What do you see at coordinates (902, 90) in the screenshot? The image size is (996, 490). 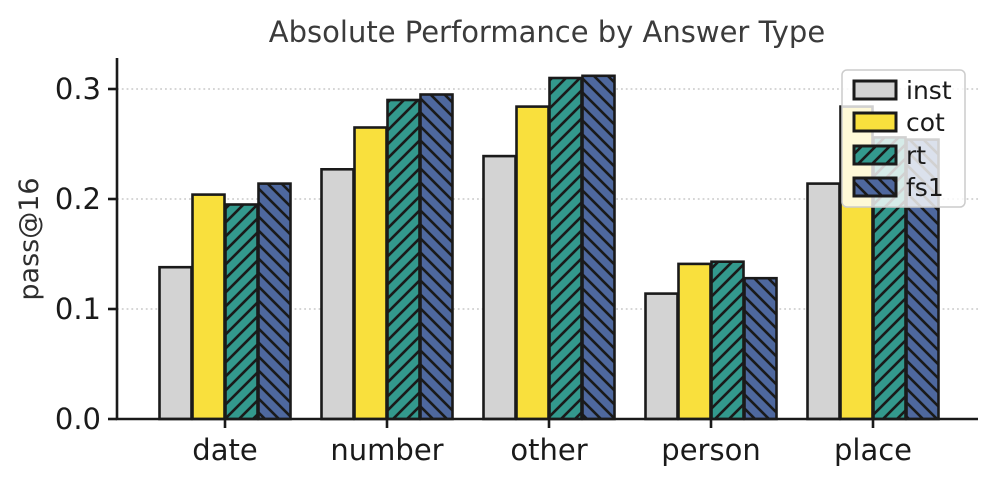 I see `legend-item-inst: inst` at bounding box center [902, 90].